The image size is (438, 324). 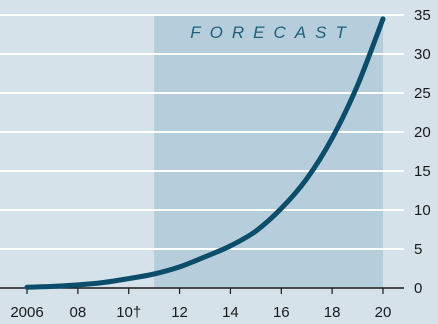 What do you see at coordinates (418, 288) in the screenshot?
I see `y-tick-label: 0` at bounding box center [418, 288].